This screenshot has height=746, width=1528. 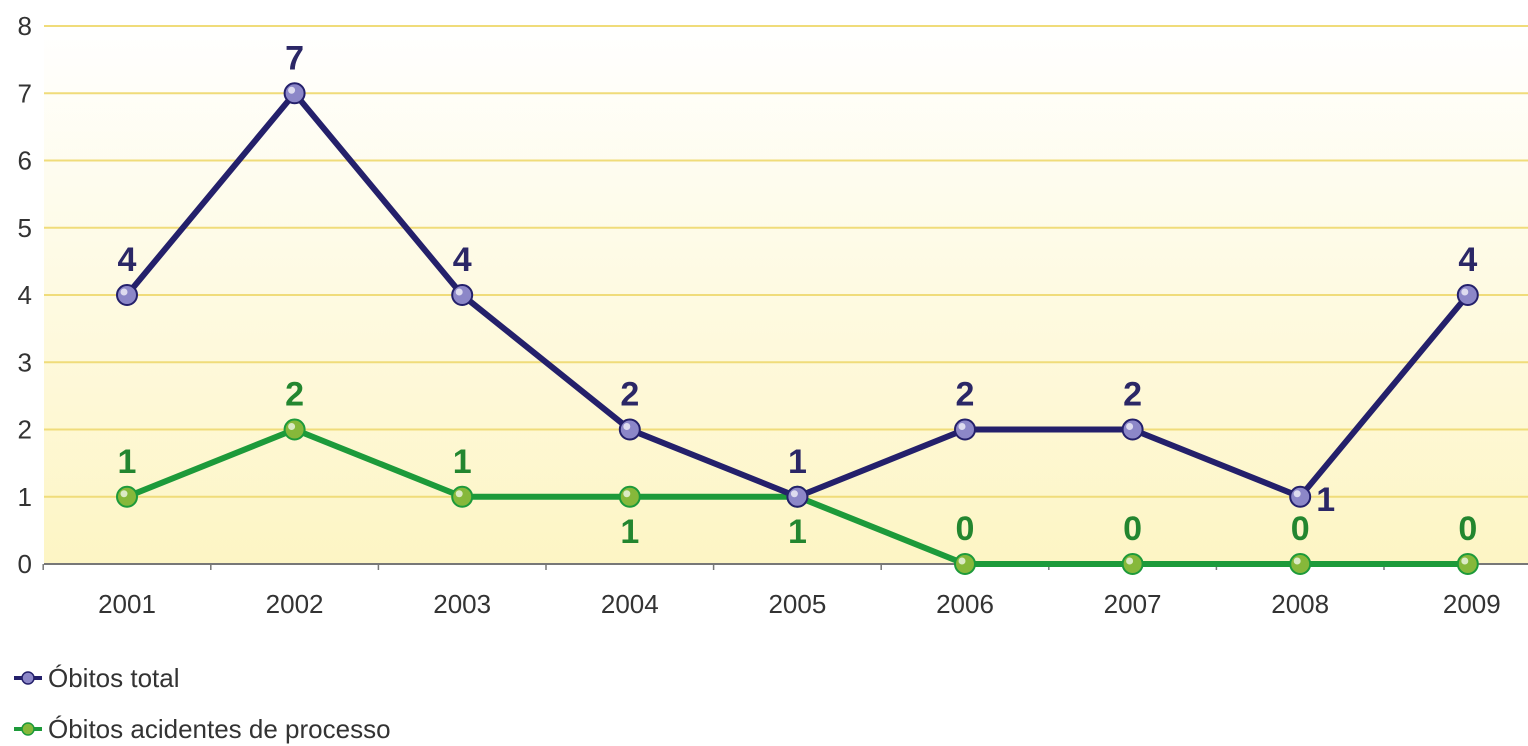 I want to click on y-tick-label: 0, so click(x=25, y=564).